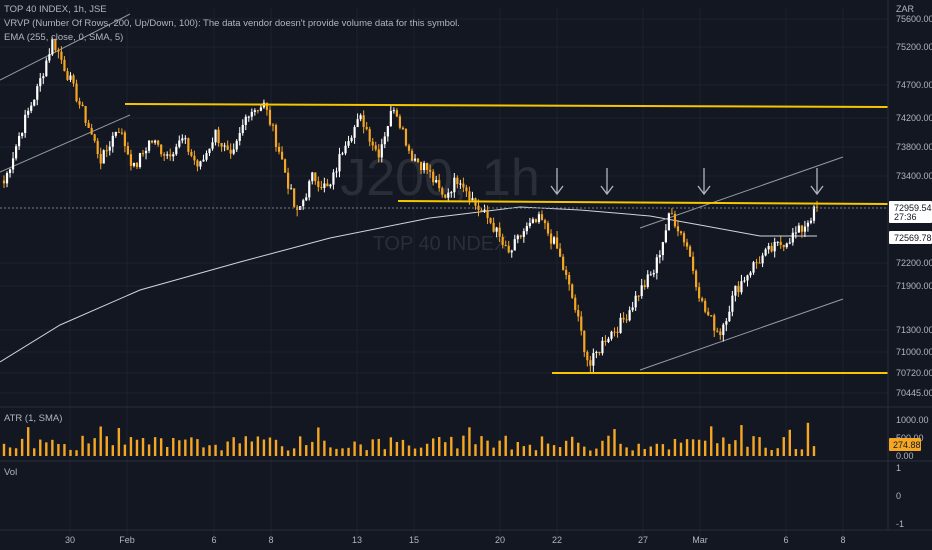 The width and height of the screenshot is (932, 550). I want to click on atr-tick: 1000.00, so click(912, 420).